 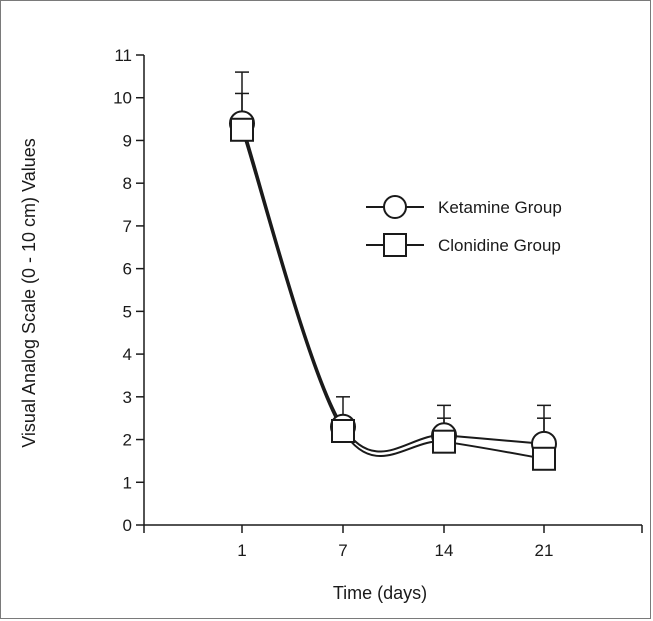 I want to click on x-tick-label: 7, so click(x=342, y=550).